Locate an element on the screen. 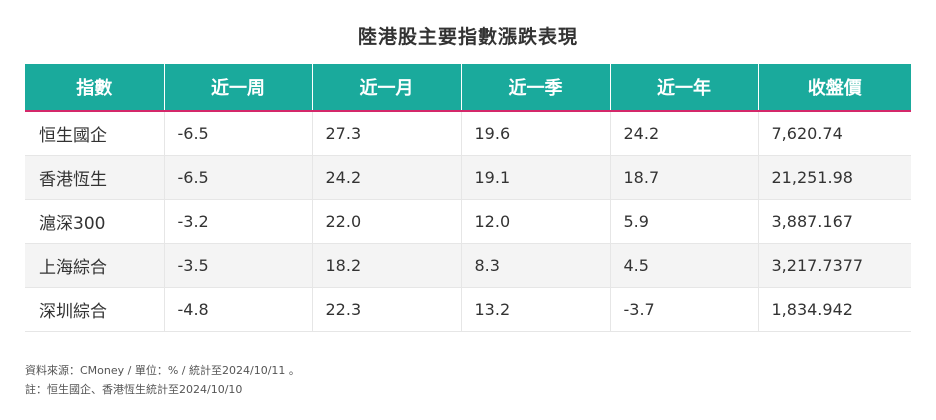 This screenshot has width=936, height=420. table-header-row: 指數 近一周 近一月 近一季 近一年 收盤價 is located at coordinates (468, 88).